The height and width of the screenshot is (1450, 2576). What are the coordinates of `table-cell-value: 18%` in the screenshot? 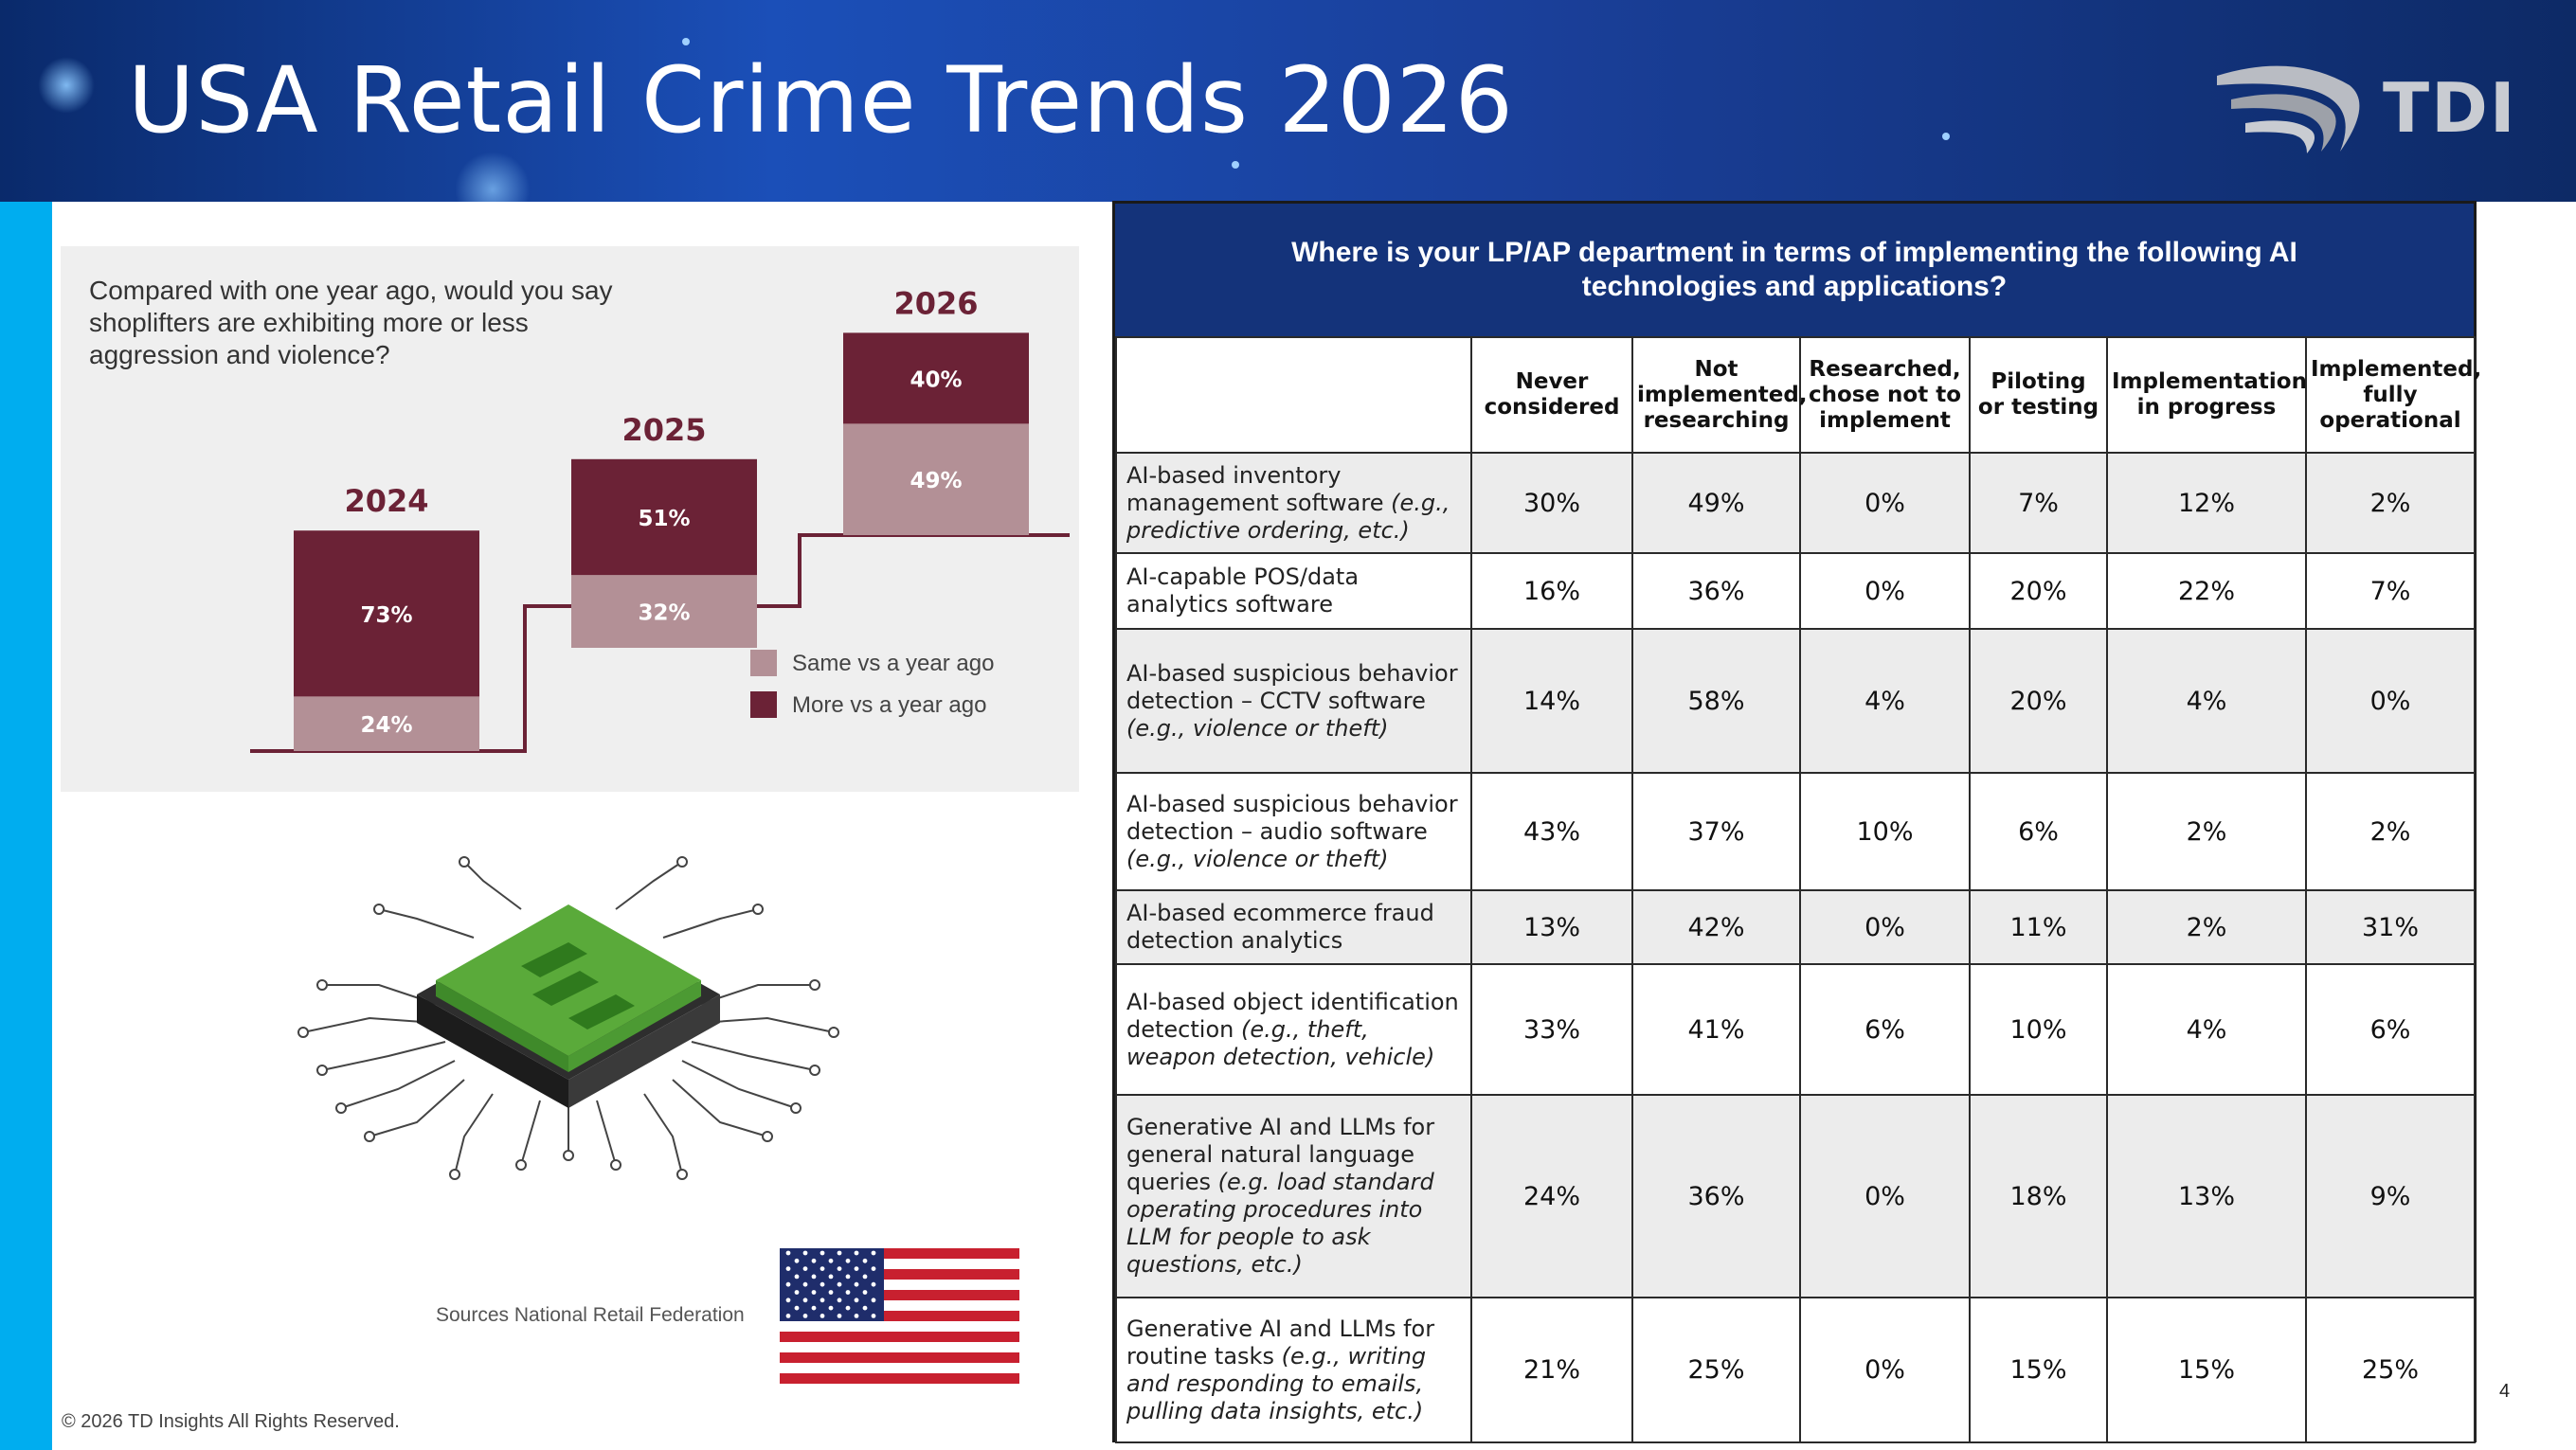 It's located at (2038, 1196).